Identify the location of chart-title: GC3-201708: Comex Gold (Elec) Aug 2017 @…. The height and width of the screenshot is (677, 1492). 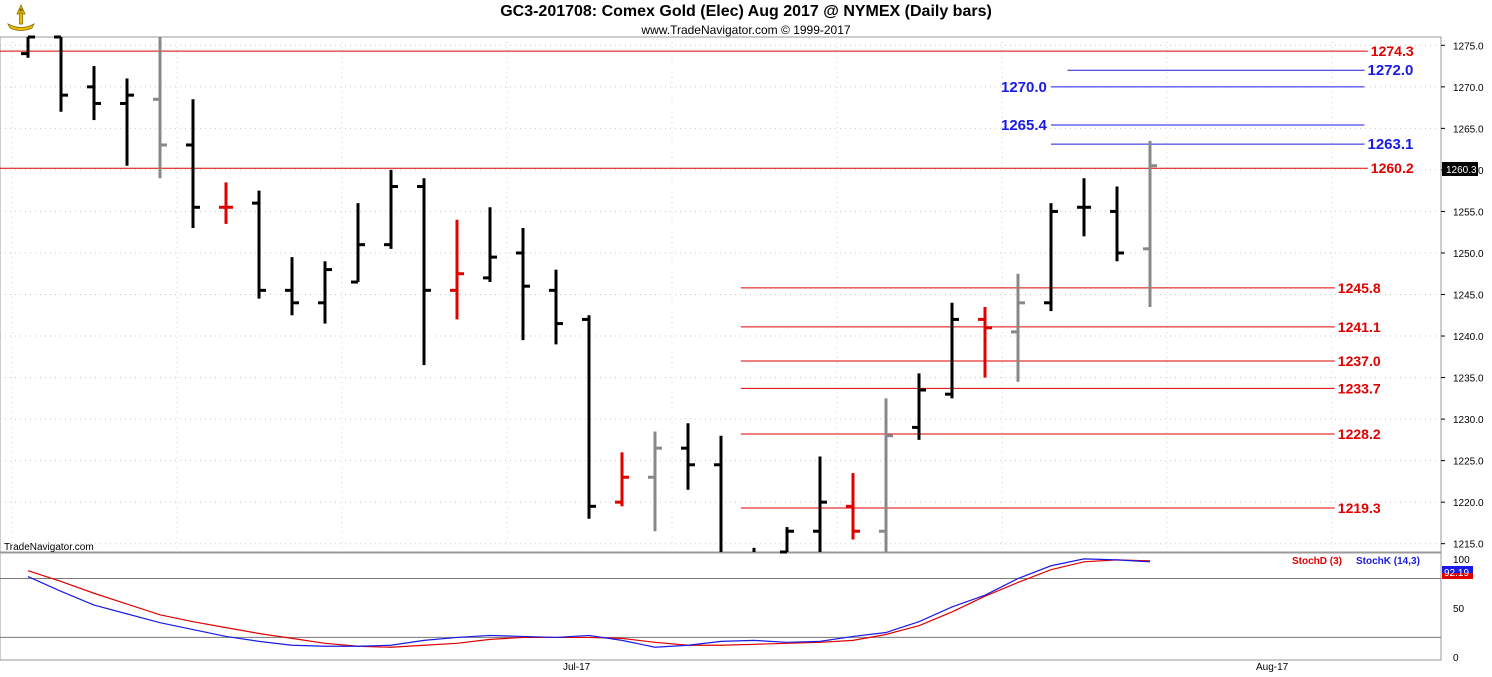
(746, 11).